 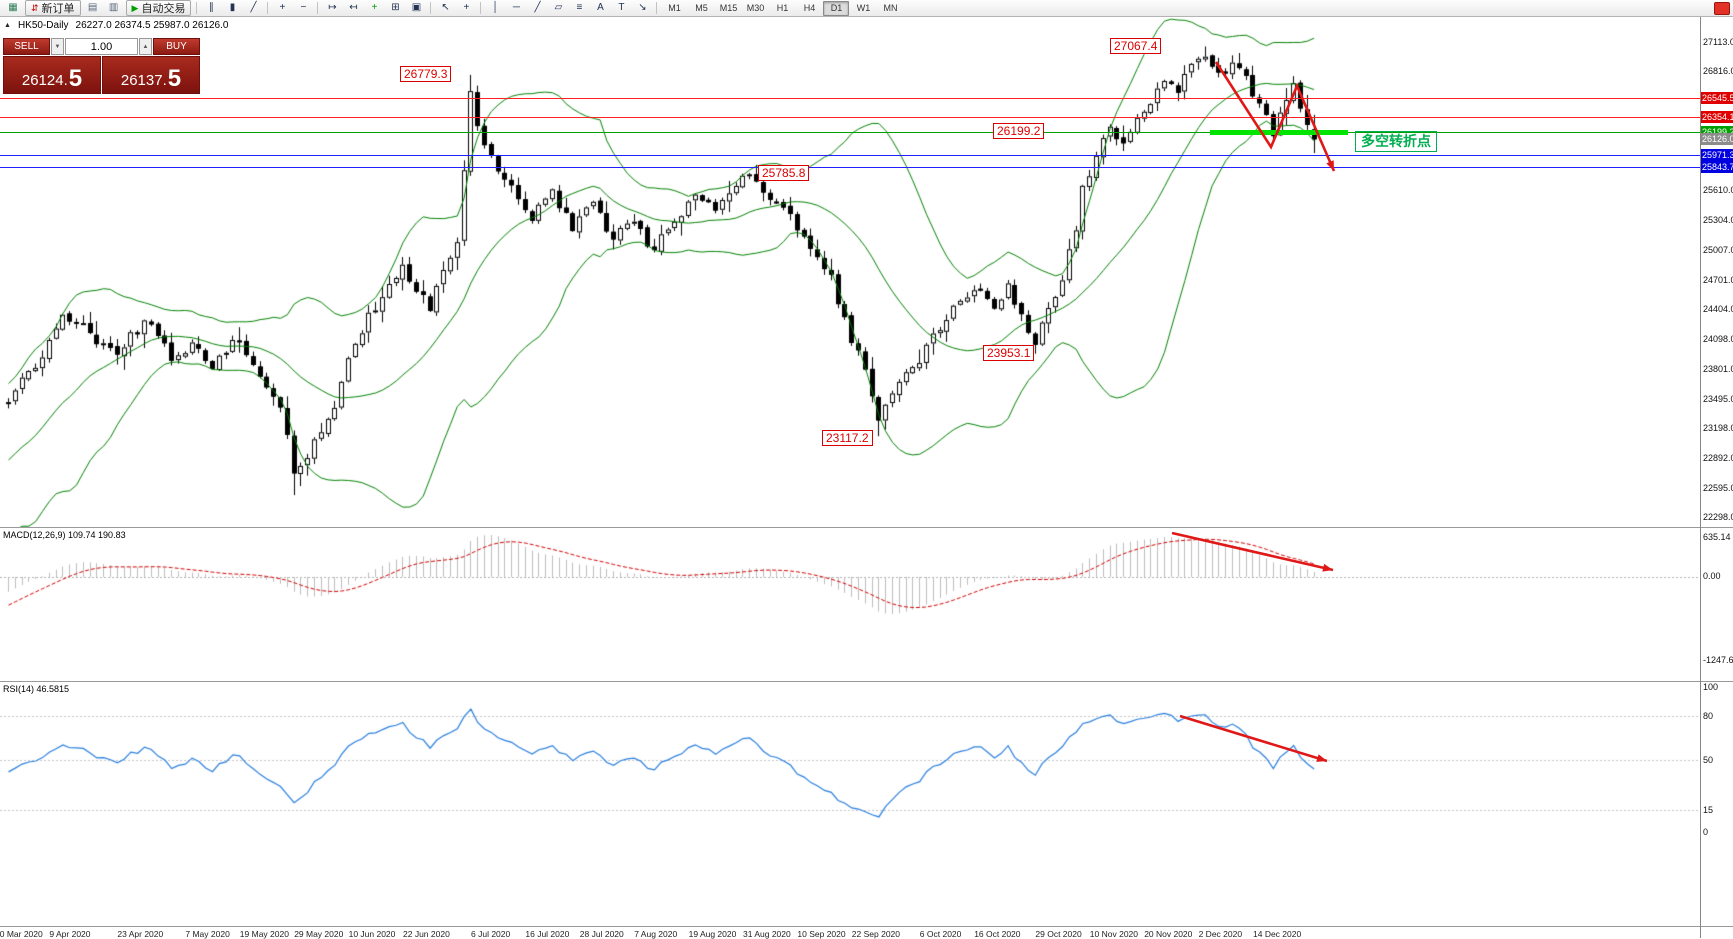 I want to click on price-callout-label: 23953.1, so click(x=1009, y=353).